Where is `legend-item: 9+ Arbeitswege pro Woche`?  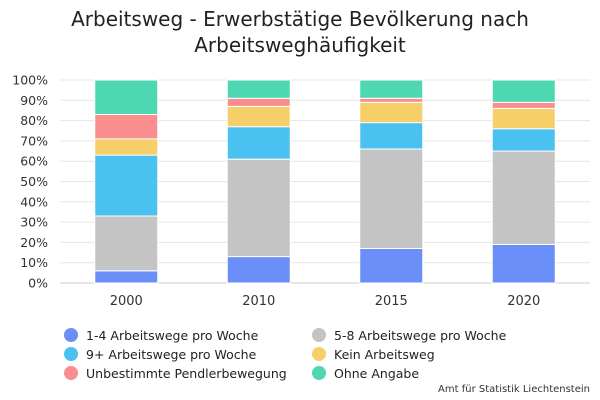
legend-item: 9+ Arbeitswege pro Woche is located at coordinates (160, 354).